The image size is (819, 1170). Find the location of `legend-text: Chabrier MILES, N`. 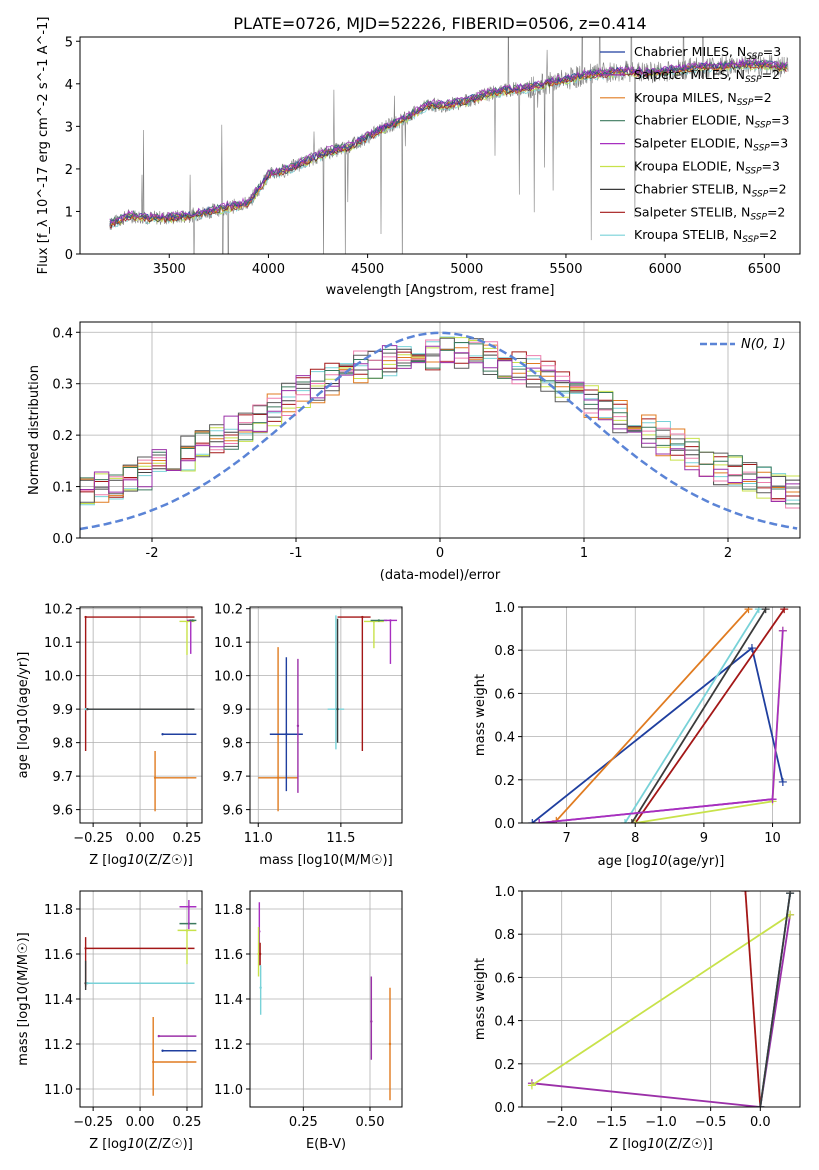

legend-text: Chabrier MILES, N is located at coordinates (690, 51).